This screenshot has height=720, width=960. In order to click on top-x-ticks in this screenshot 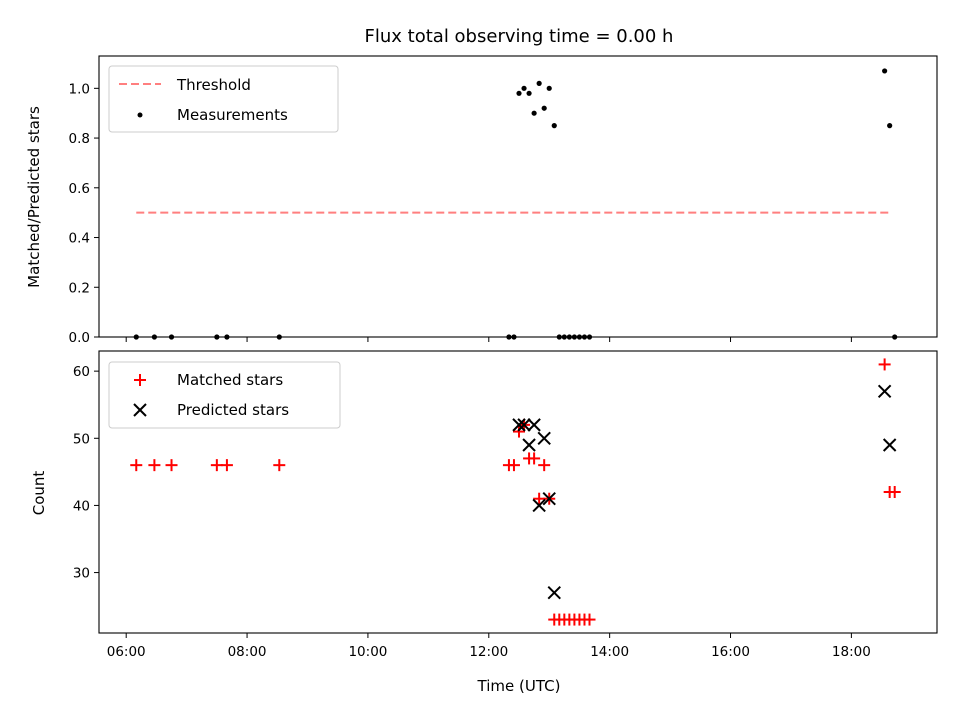, I will do `click(488, 339)`.